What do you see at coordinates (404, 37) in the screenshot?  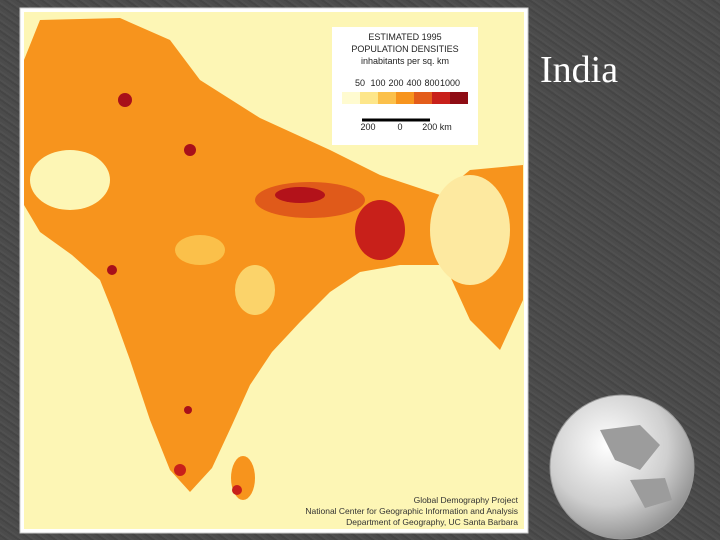 I see `legend-title: ESTIMATED 1995` at bounding box center [404, 37].